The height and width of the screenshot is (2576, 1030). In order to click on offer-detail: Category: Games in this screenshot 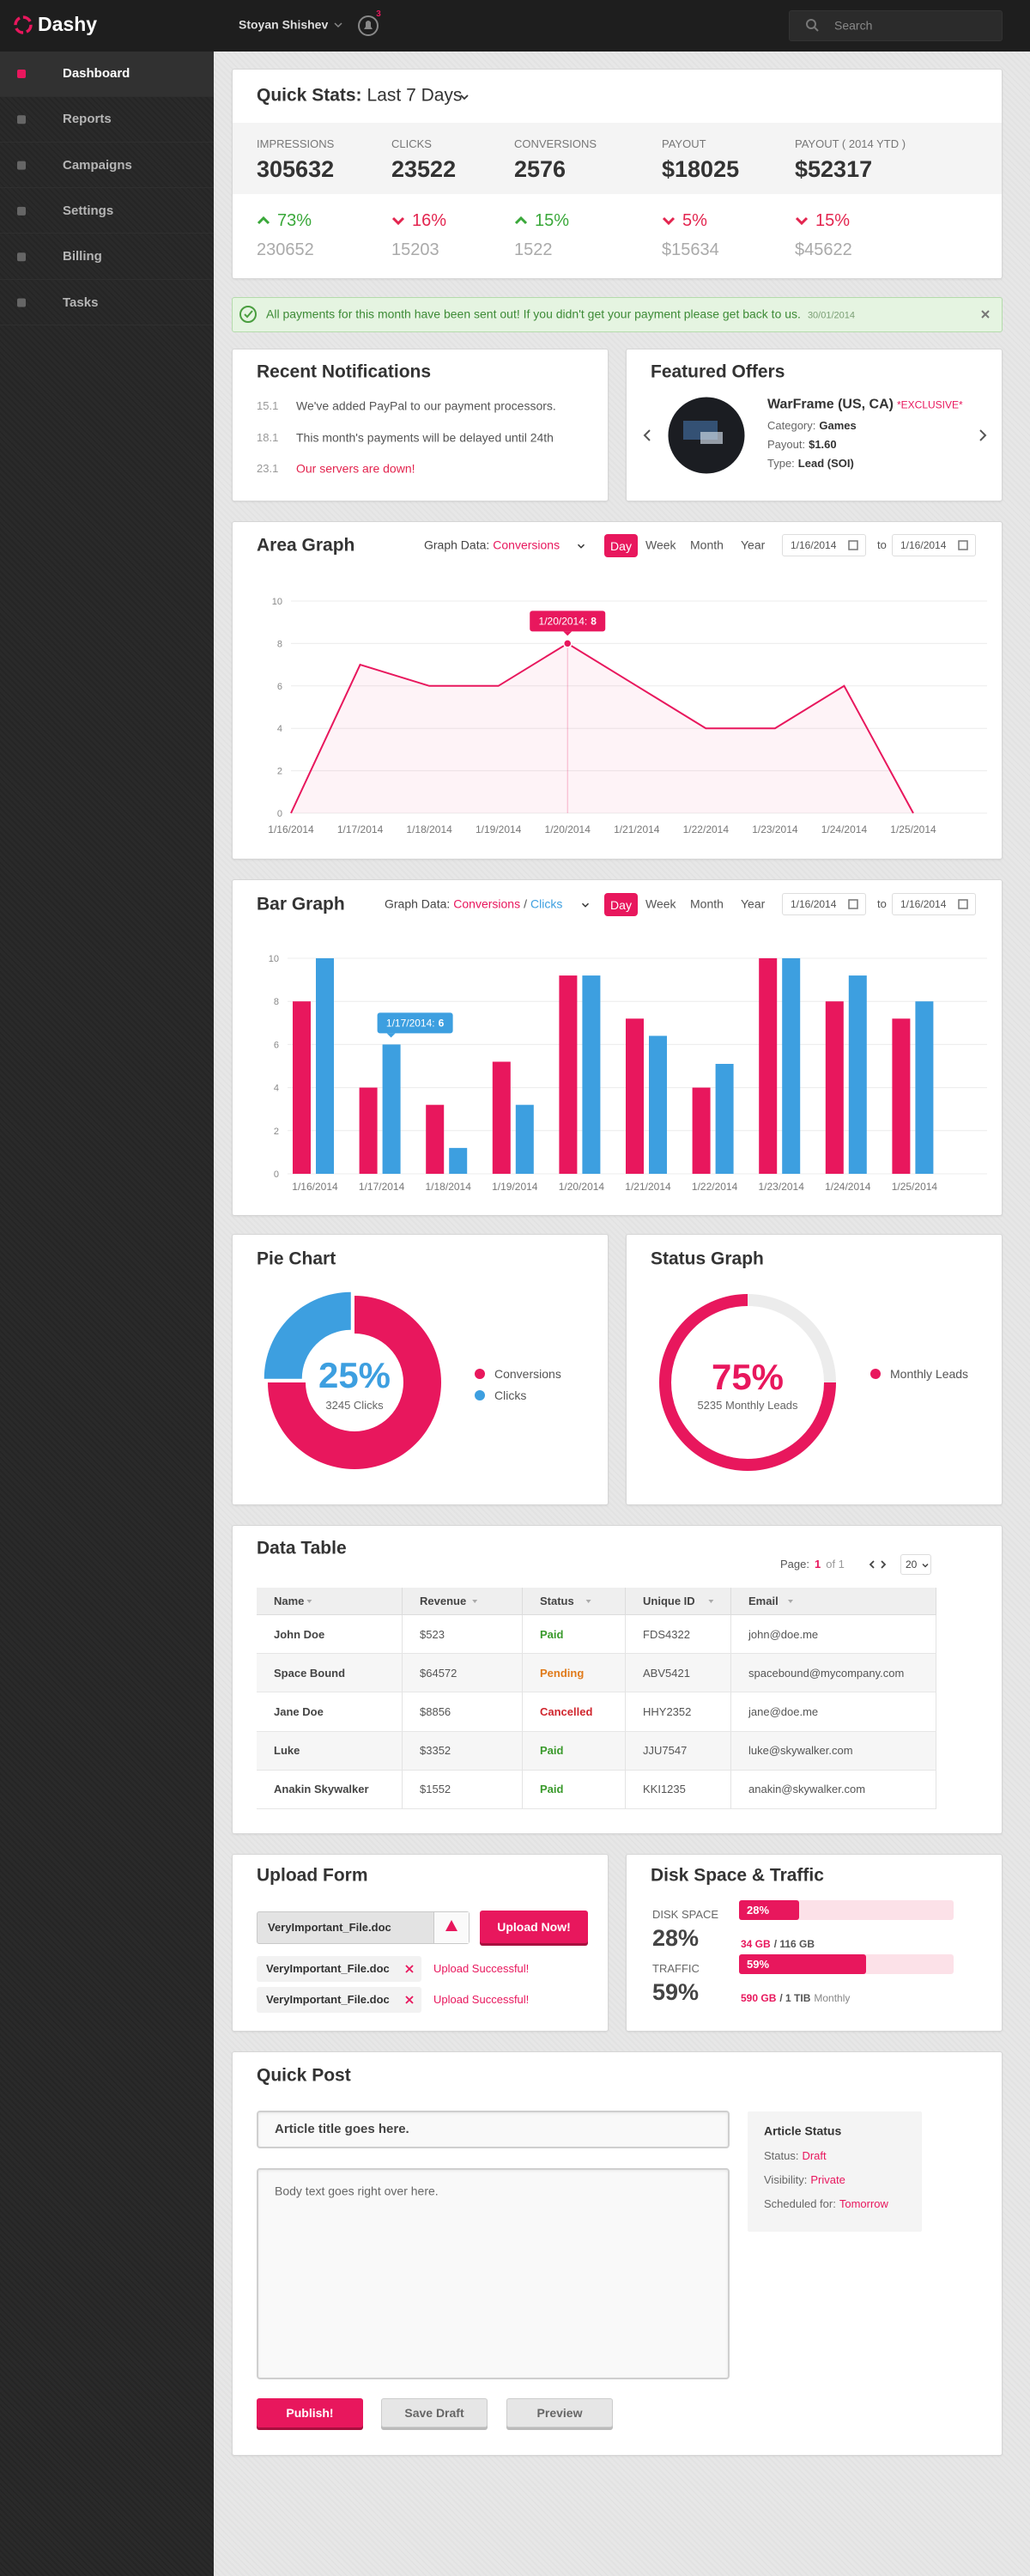, I will do `click(812, 426)`.